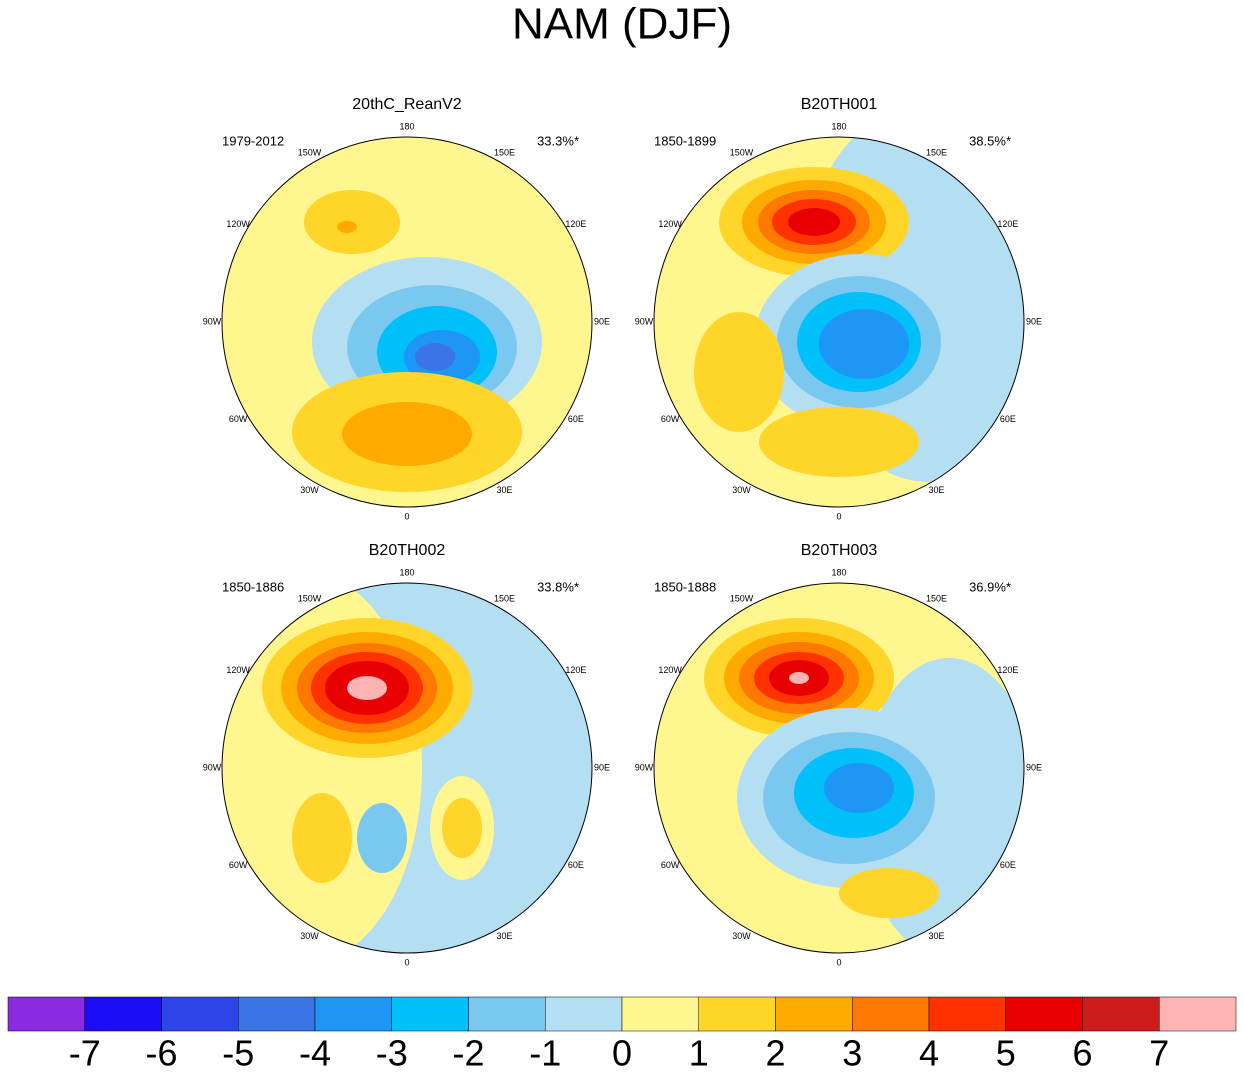 This screenshot has height=1078, width=1244. What do you see at coordinates (161, 1053) in the screenshot?
I see `colorbar-label: -6` at bounding box center [161, 1053].